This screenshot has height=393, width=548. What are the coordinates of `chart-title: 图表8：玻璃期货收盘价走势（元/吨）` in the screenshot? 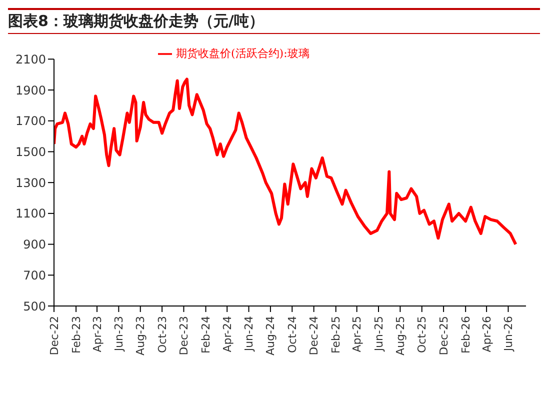 It's located at (274, 21).